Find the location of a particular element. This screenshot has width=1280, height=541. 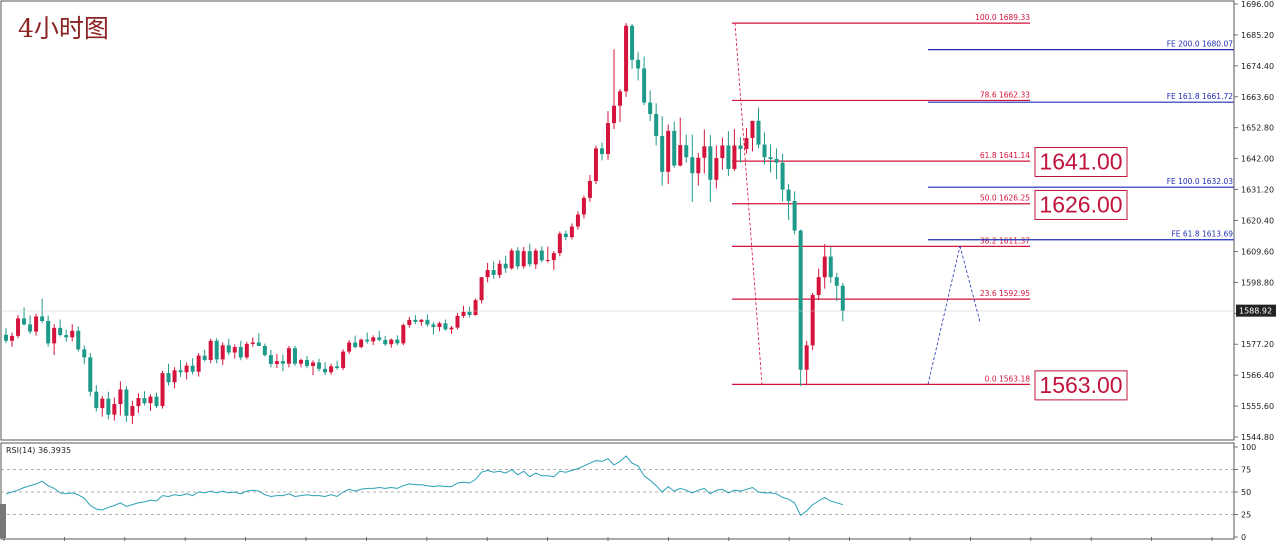

price-box-label: 1626.00 is located at coordinates (1080, 204).